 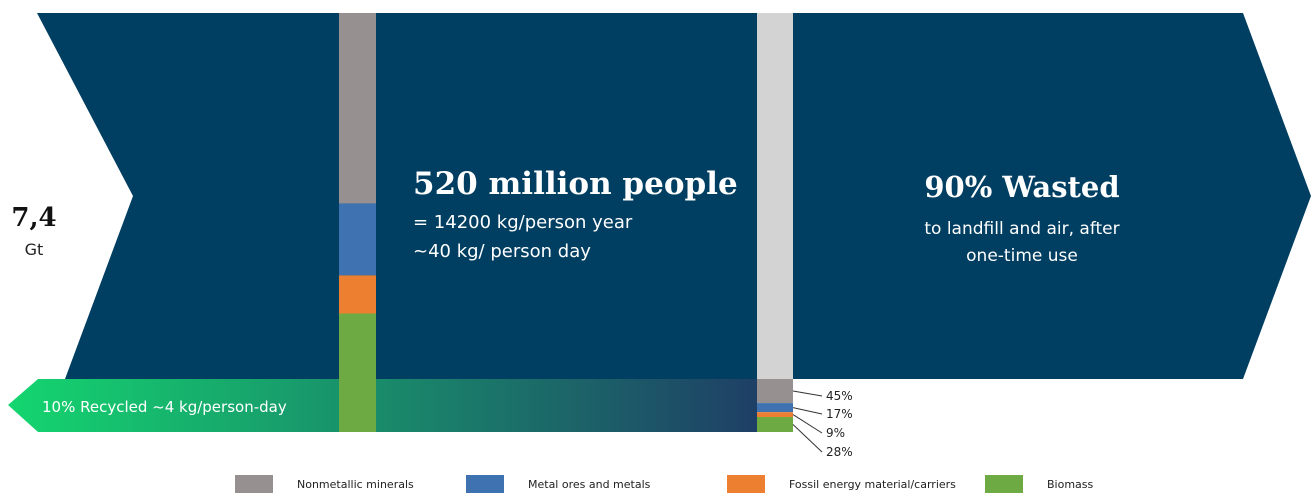 I want to click on total-unit: Gt, so click(x=34, y=249).